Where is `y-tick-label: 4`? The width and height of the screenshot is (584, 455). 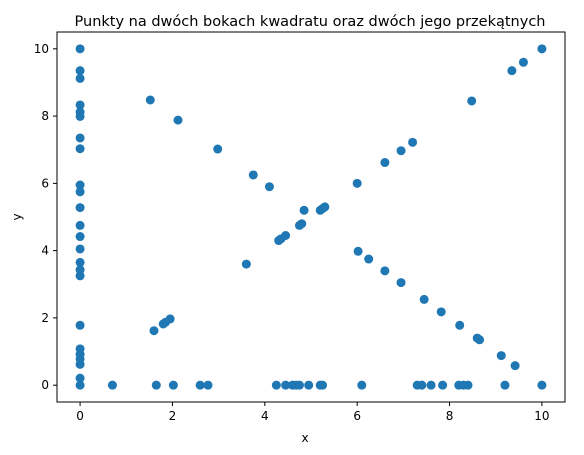
y-tick-label: 4 is located at coordinates (45, 251).